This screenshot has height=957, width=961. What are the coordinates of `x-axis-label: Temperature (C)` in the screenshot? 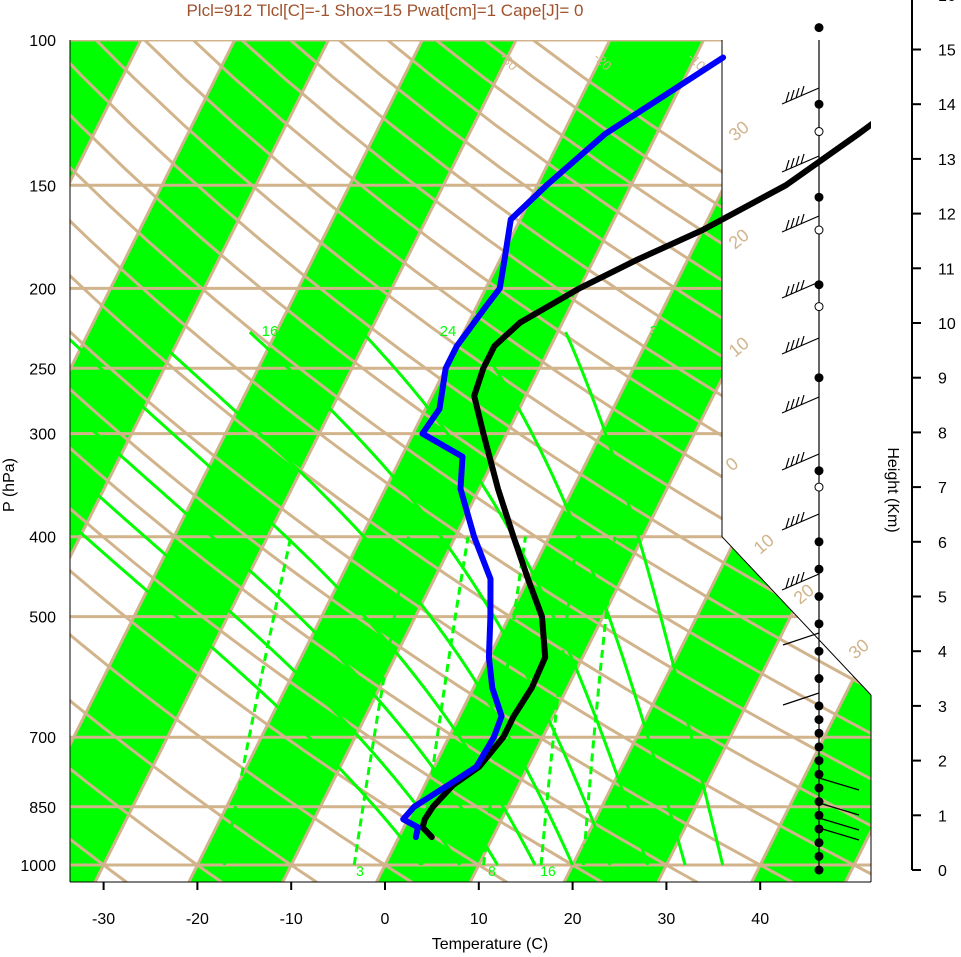 It's located at (490, 944).